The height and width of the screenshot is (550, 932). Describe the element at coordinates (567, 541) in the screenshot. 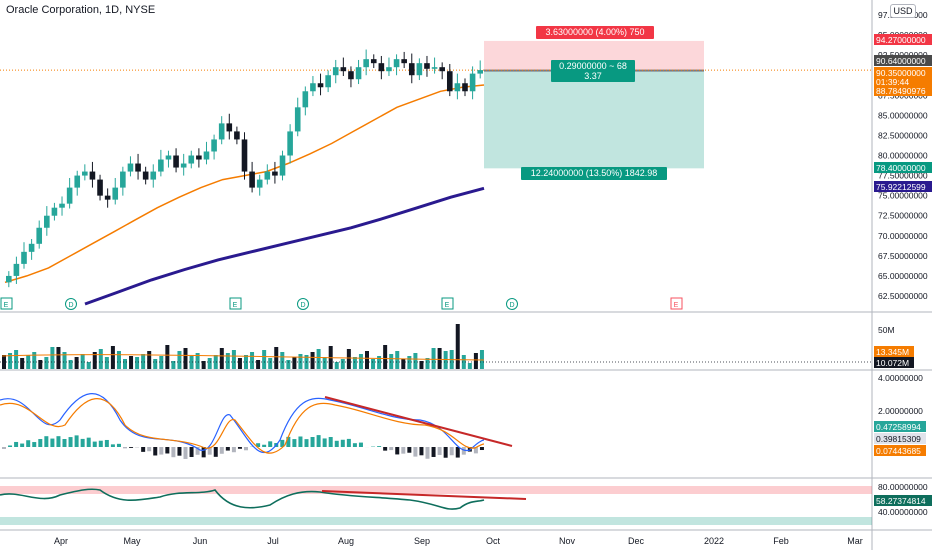

I see `time-axis-label: Nov` at that location.